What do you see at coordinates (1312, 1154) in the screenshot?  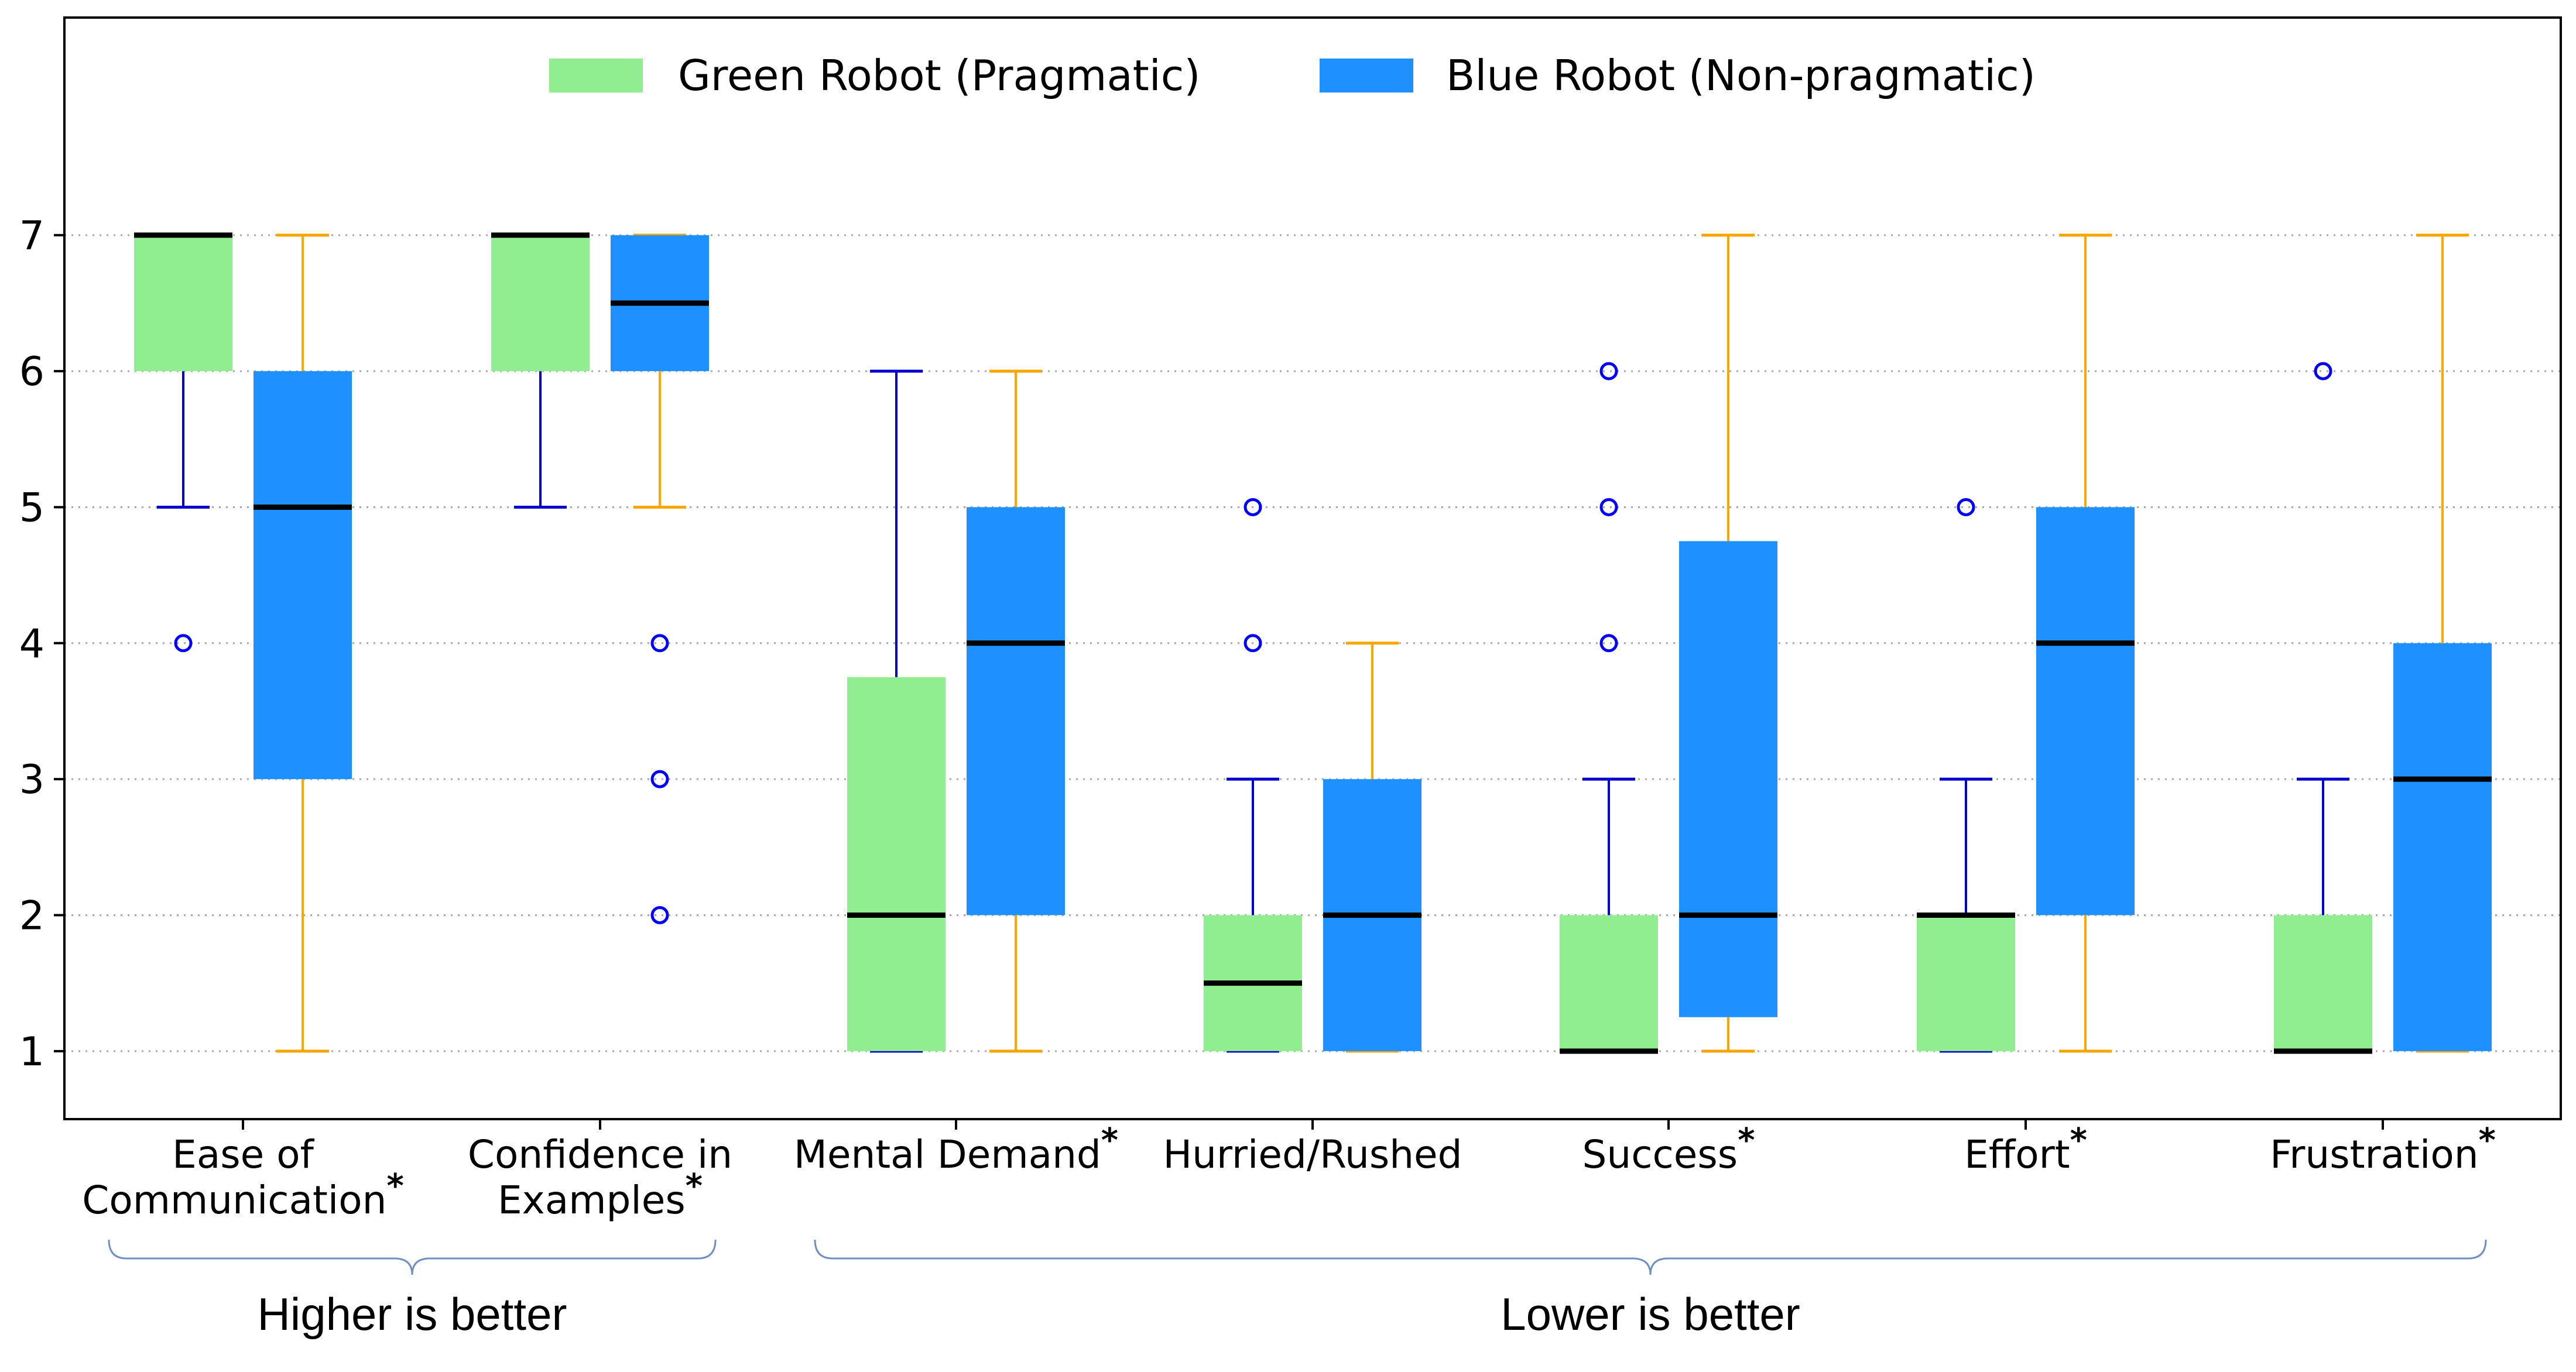 I see `x-category-label-3-line-0: Hurried/Rushed` at bounding box center [1312, 1154].